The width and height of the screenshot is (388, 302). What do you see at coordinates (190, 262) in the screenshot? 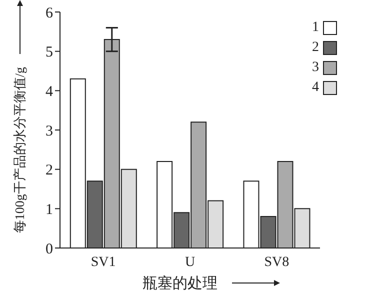
I see `x-tick-label: U` at bounding box center [190, 262].